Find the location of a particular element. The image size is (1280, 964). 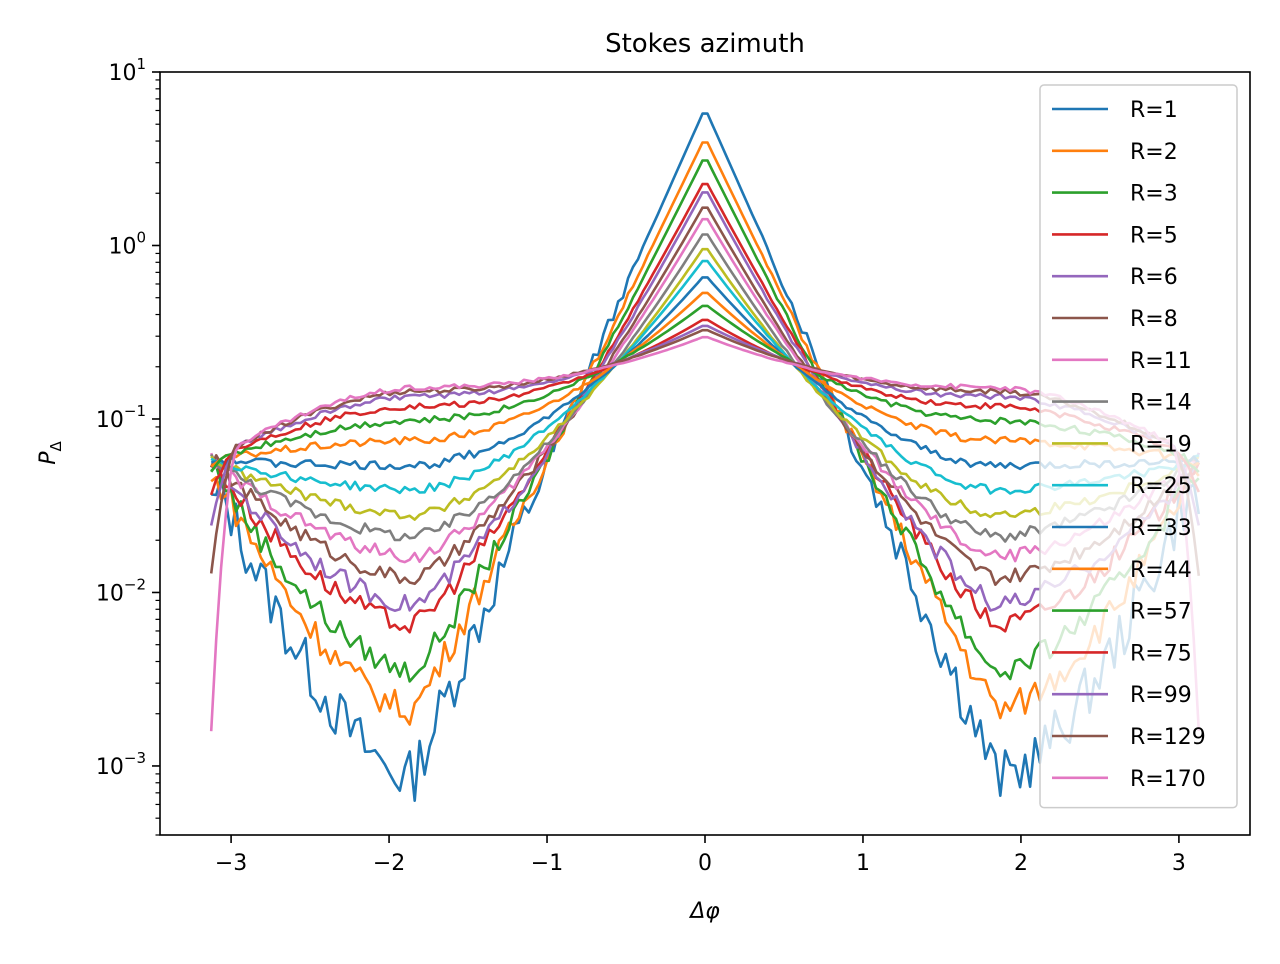

x-tick-label: 1 is located at coordinates (863, 863).